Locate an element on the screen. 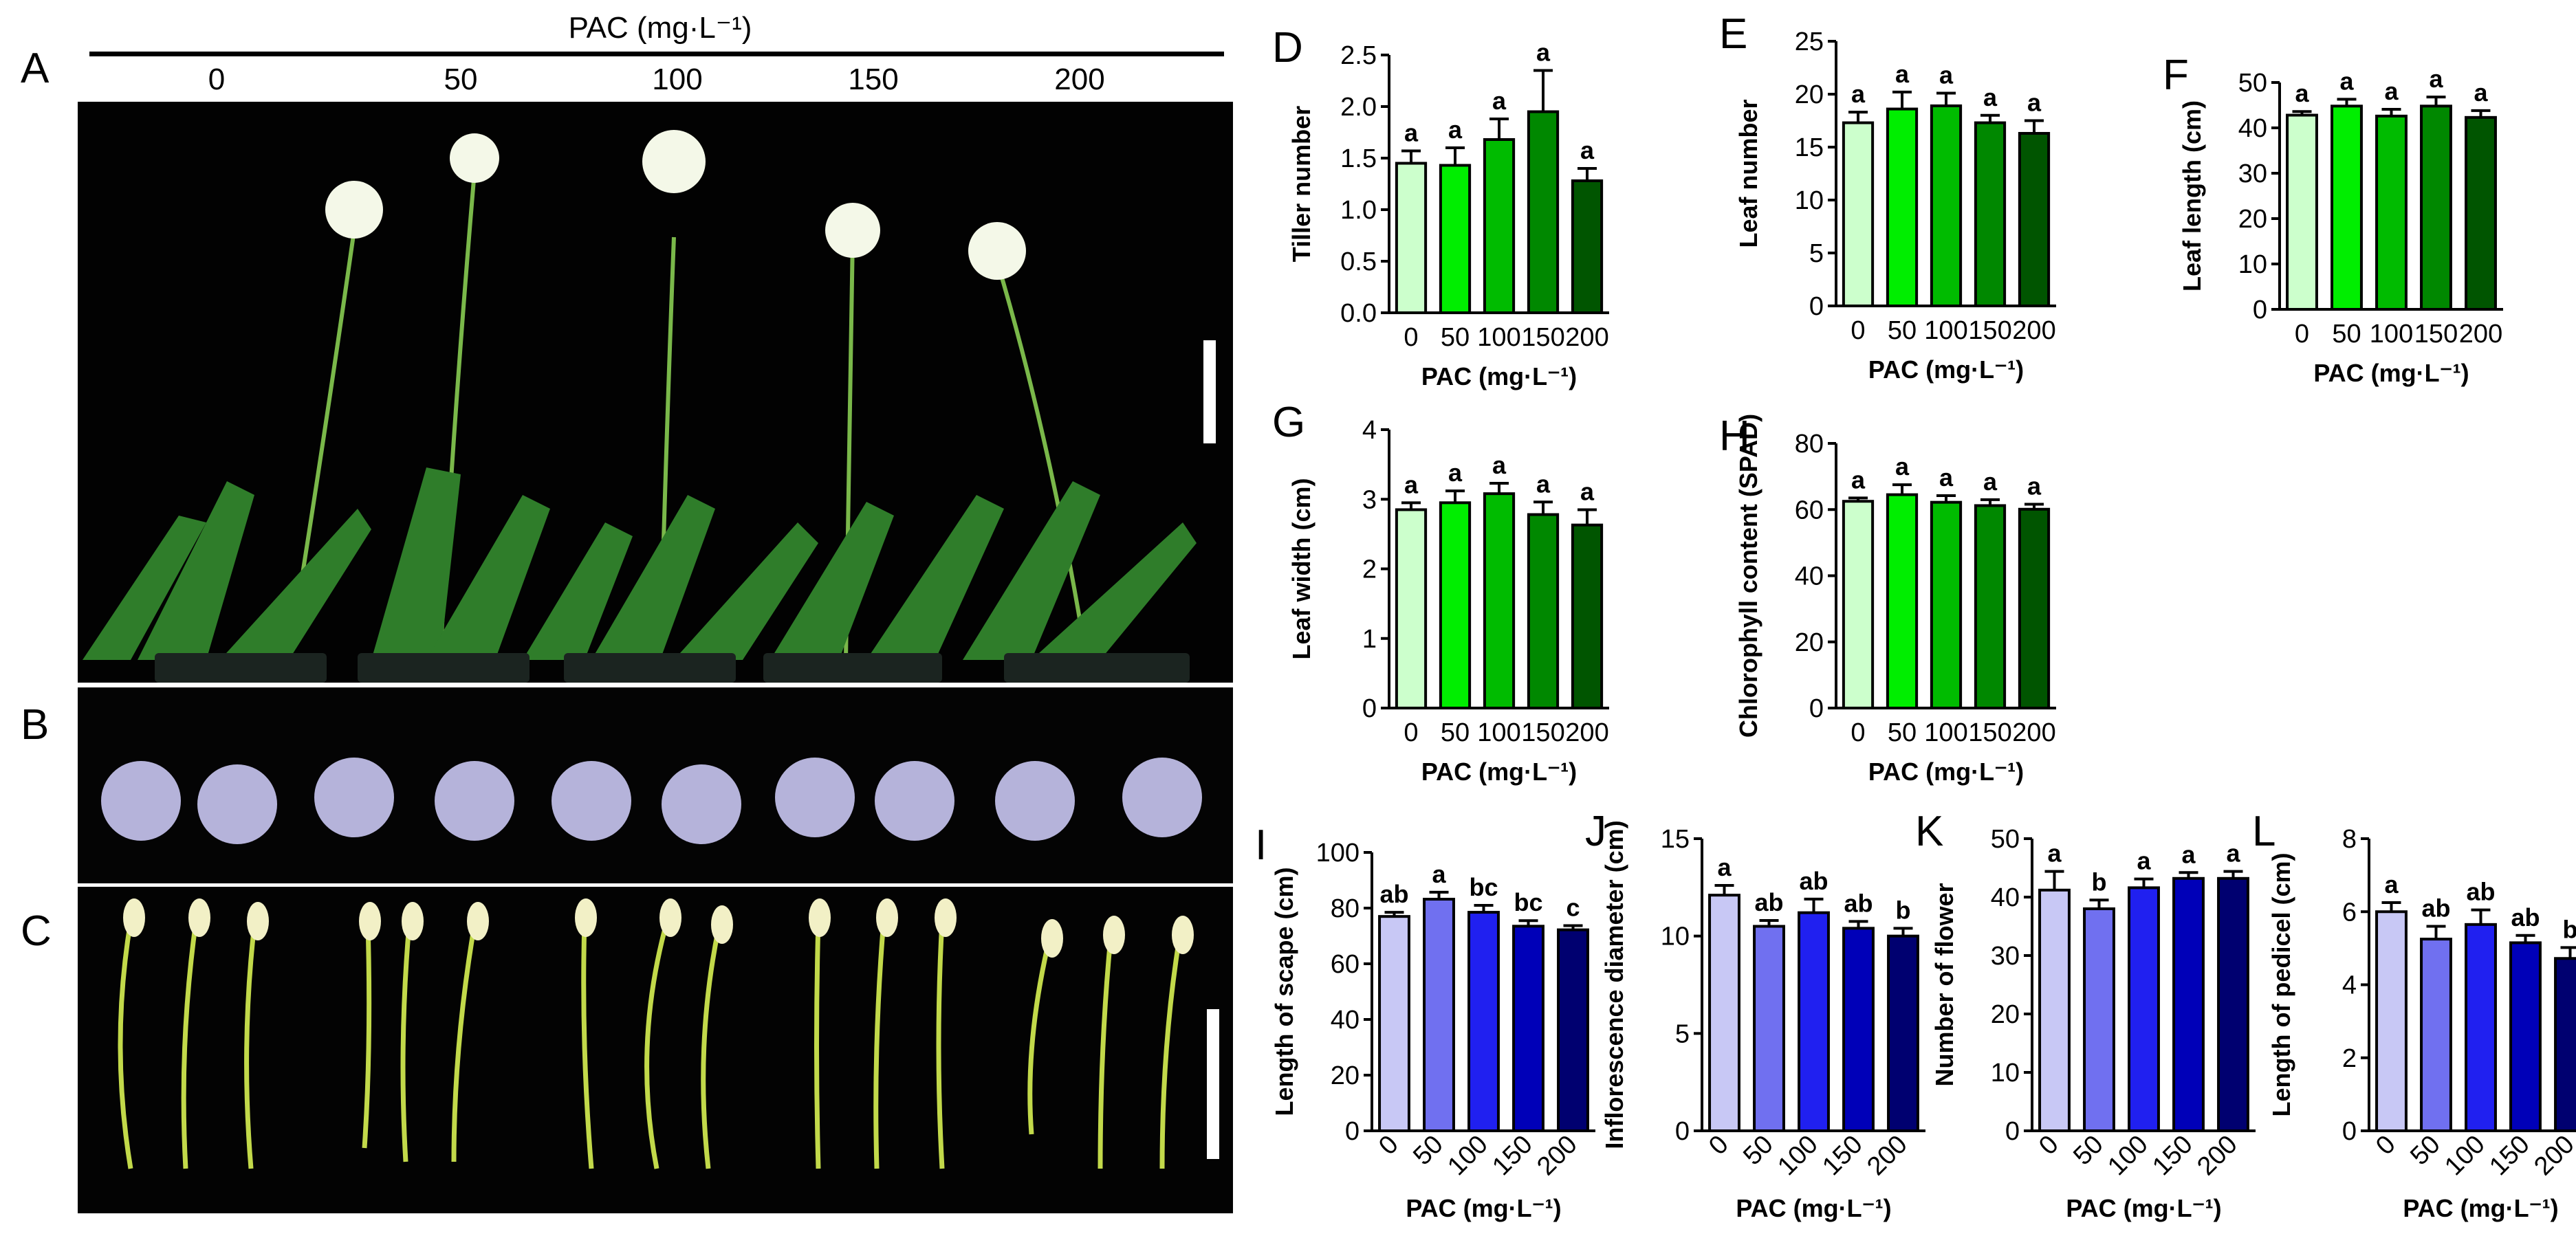 The width and height of the screenshot is (2576, 1247). y-tick-label: 3 is located at coordinates (1369, 499).